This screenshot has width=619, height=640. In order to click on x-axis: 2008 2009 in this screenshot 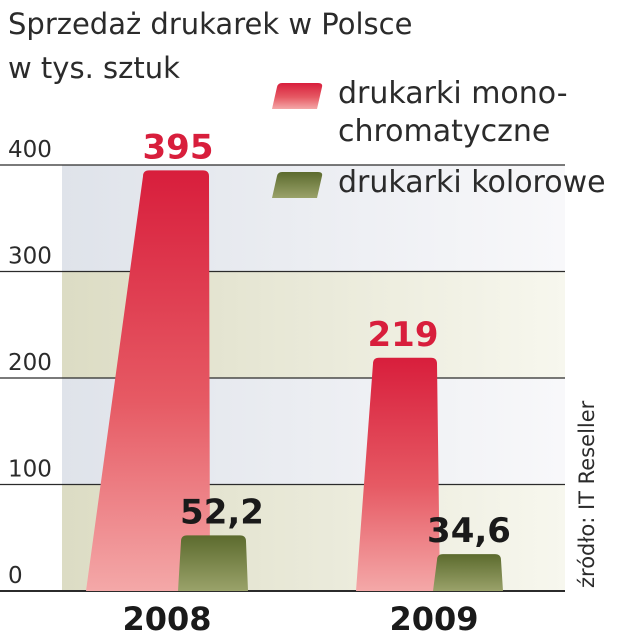, I will do `click(300, 619)`.